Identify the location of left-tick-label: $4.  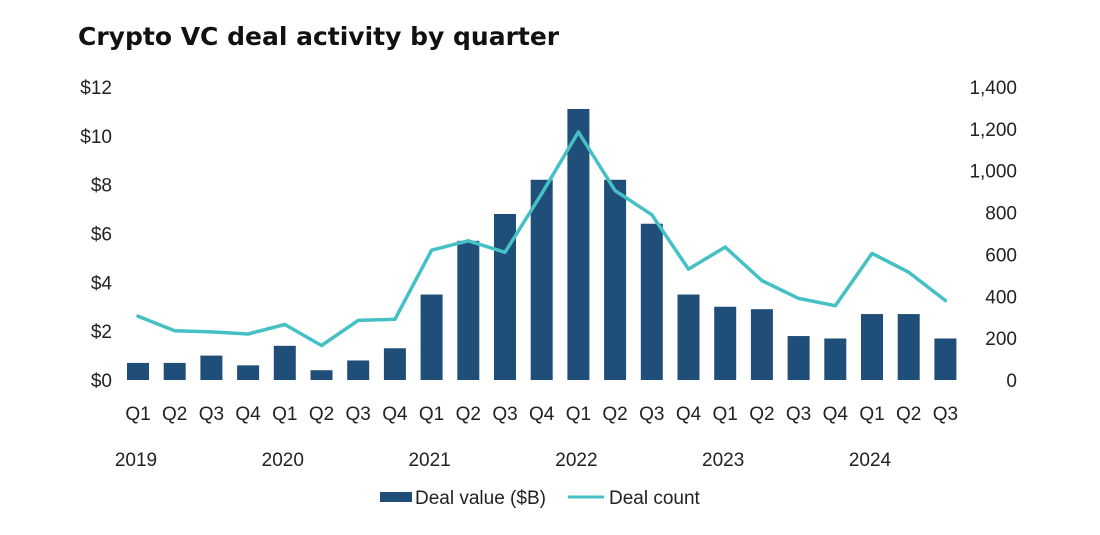
(102, 283).